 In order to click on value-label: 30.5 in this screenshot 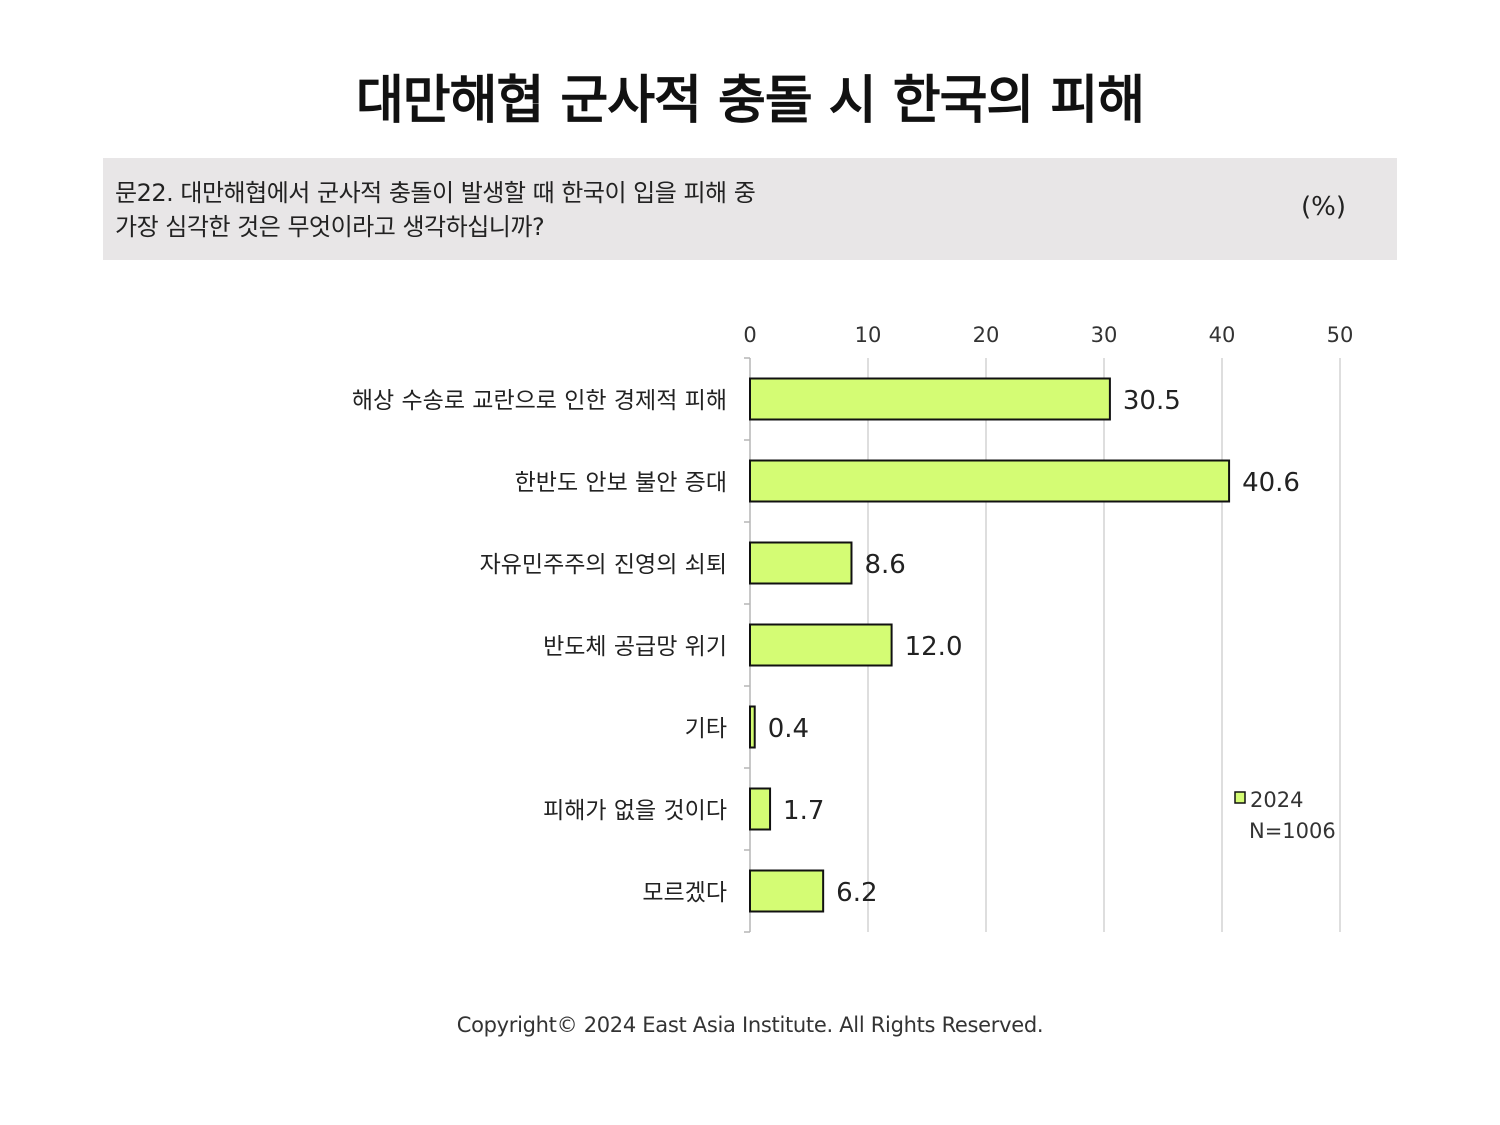, I will do `click(1152, 401)`.